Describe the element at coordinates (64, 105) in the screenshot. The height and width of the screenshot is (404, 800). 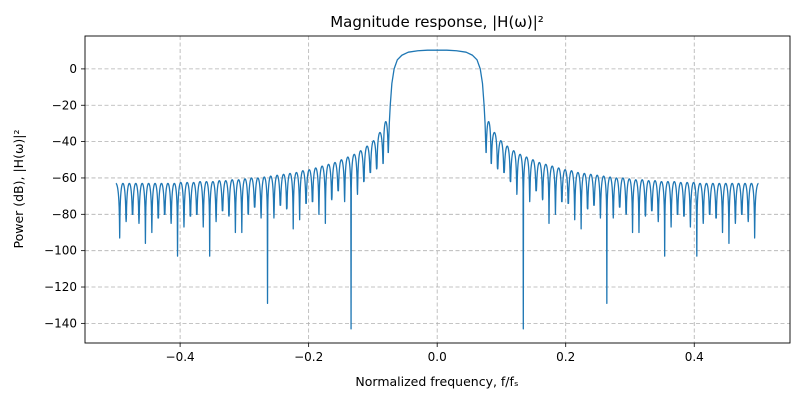
I see `y-tick-label: −20` at that location.